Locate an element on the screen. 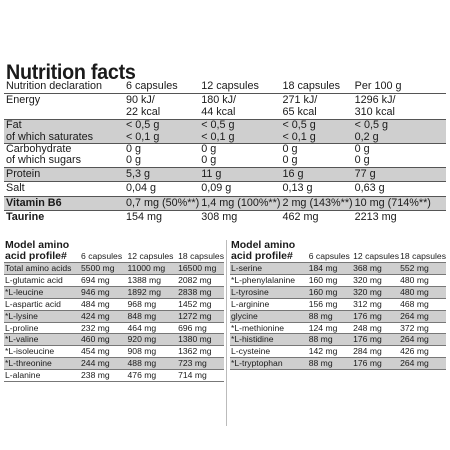  amino-acid-value: 468 mg is located at coordinates (422, 304).